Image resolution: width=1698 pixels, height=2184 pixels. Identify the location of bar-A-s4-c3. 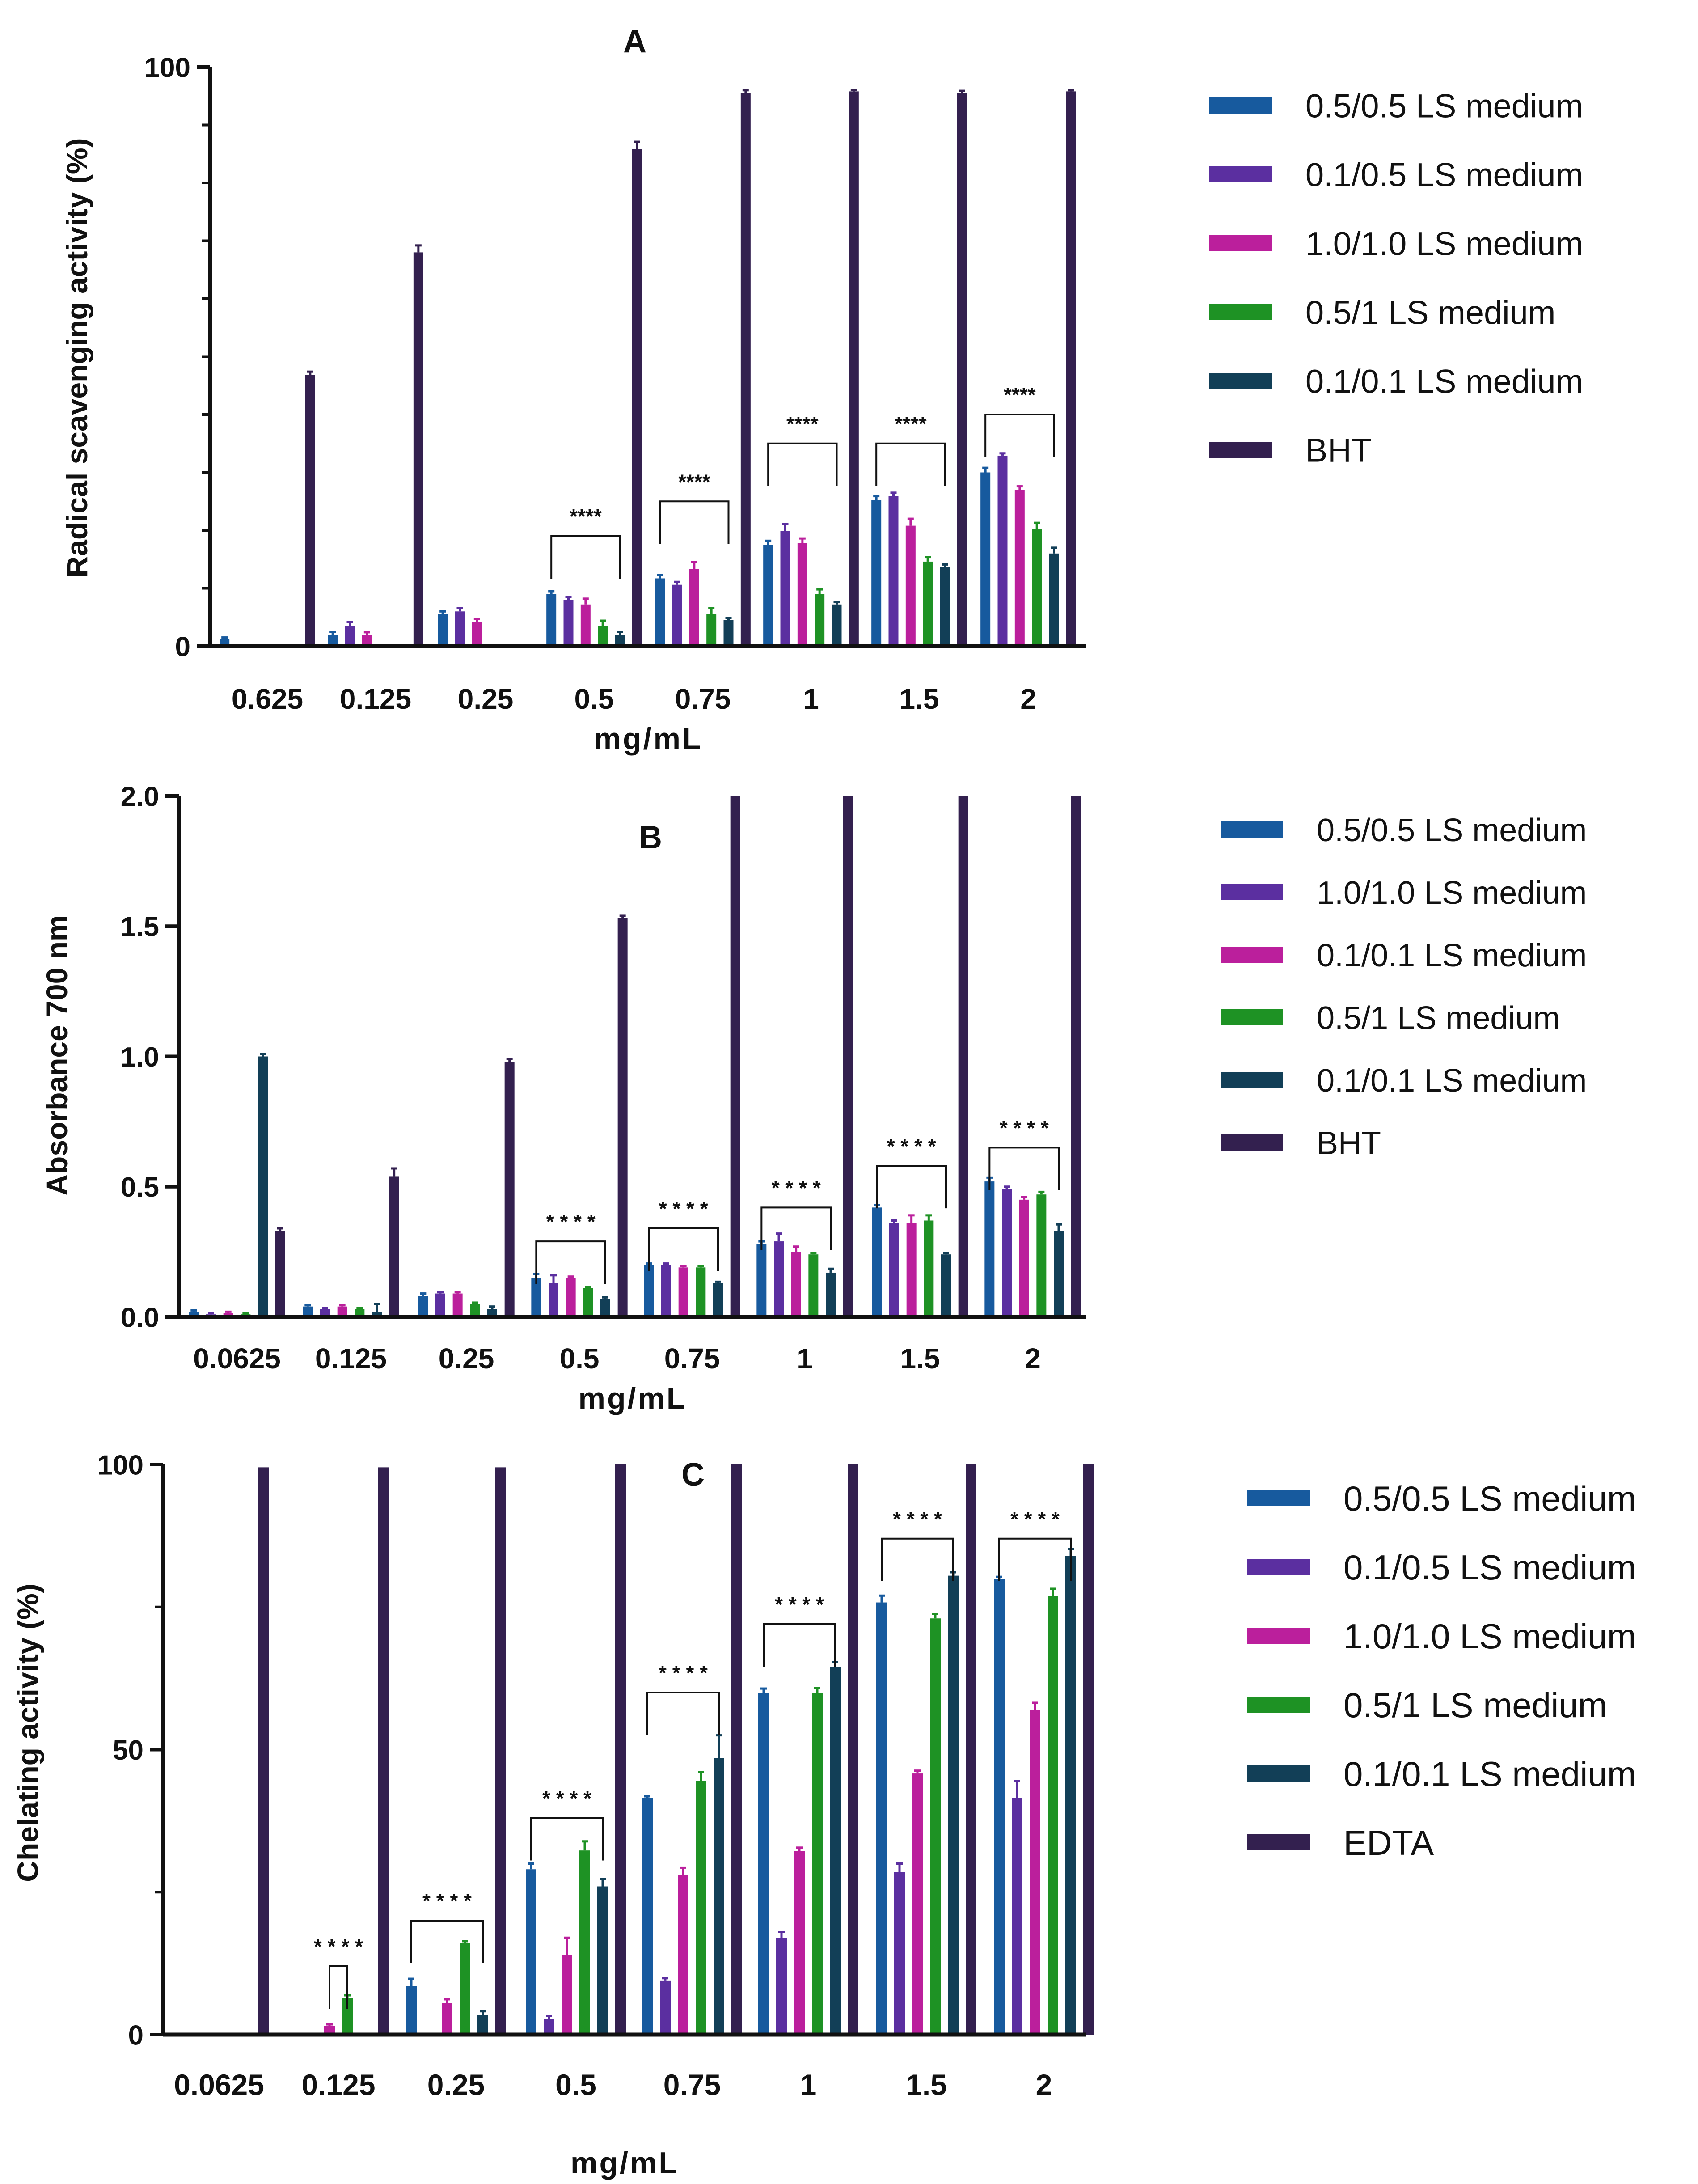
(620, 640).